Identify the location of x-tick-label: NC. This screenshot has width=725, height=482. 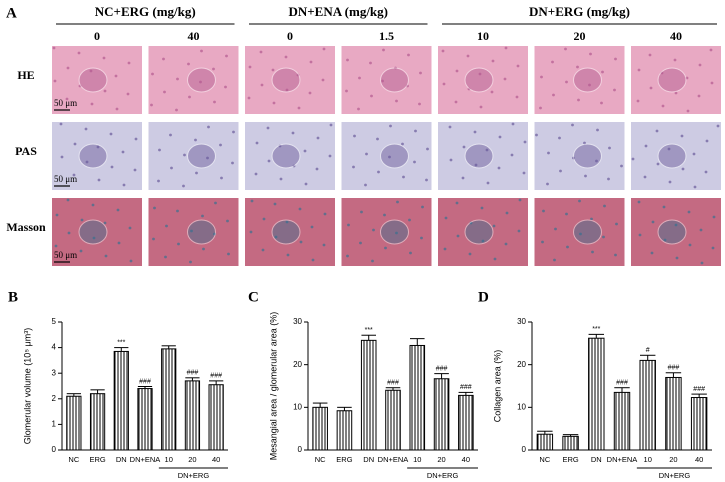
(73, 459).